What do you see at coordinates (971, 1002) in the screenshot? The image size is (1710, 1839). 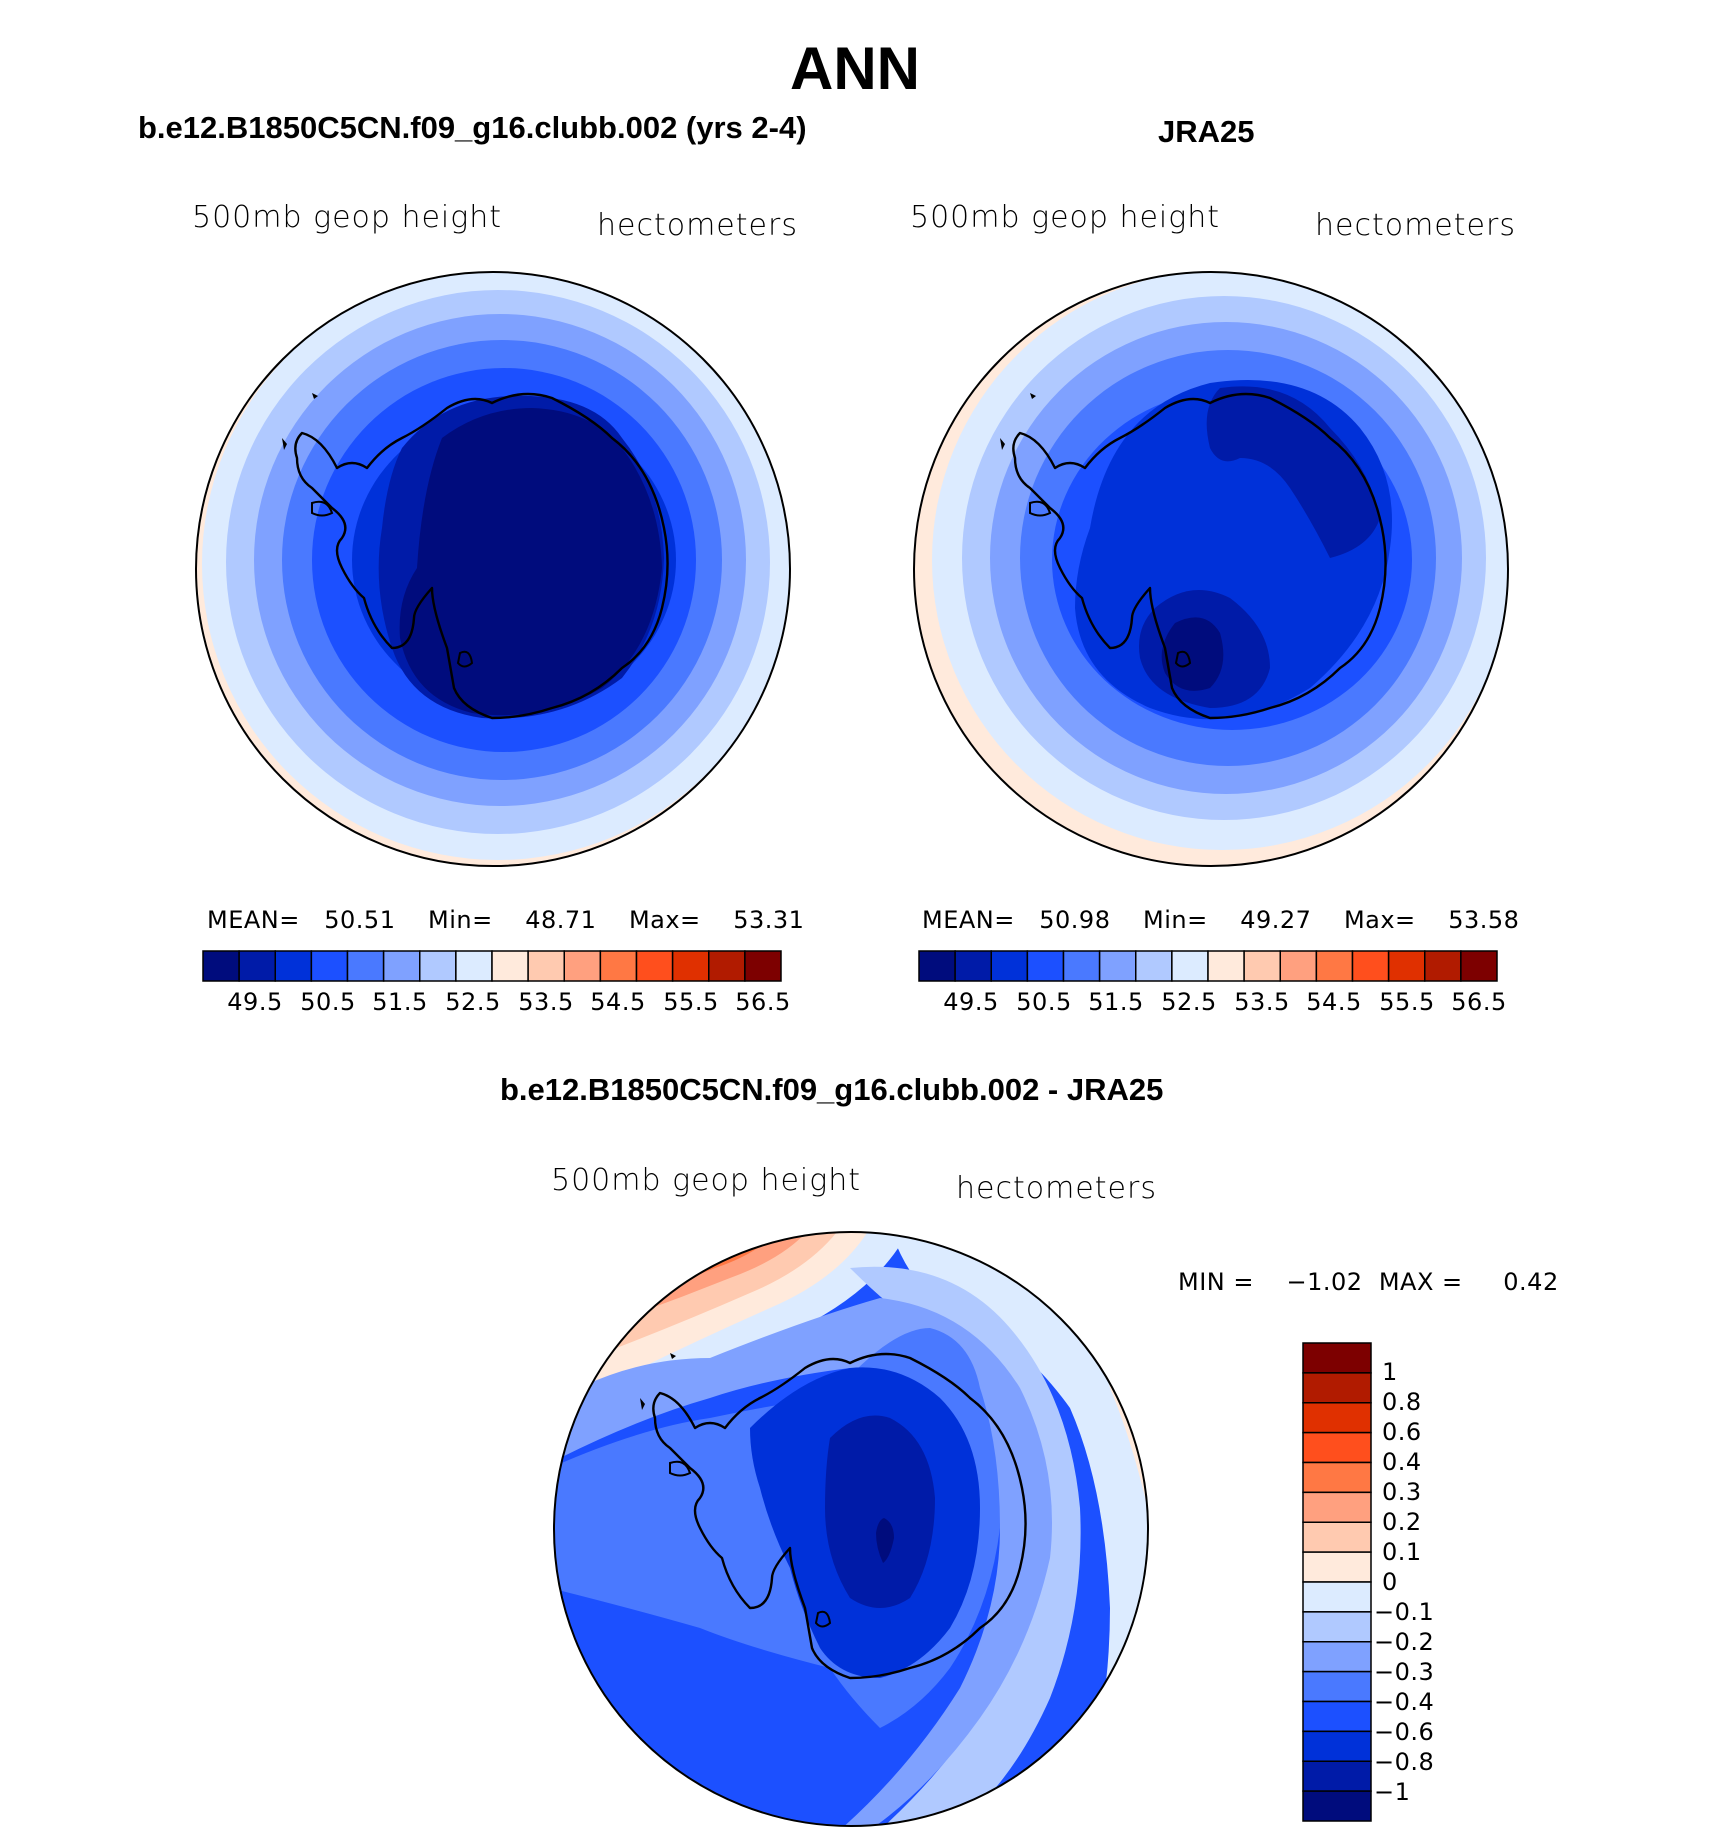 I see `obs-colorbar-tick: 49.5` at bounding box center [971, 1002].